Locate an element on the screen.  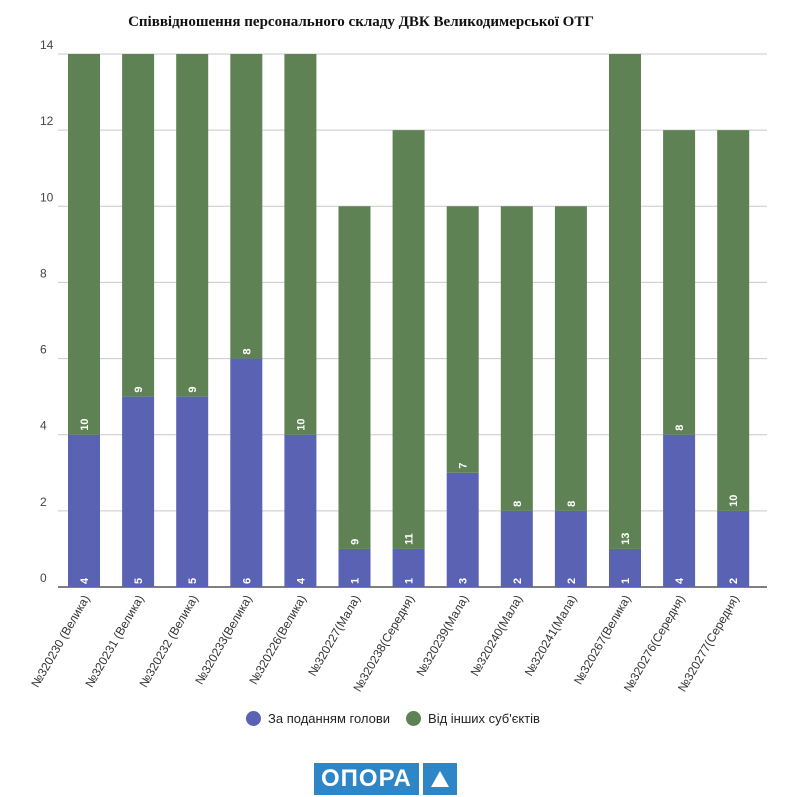
y-tick-label: 12 is located at coordinates (47, 121).